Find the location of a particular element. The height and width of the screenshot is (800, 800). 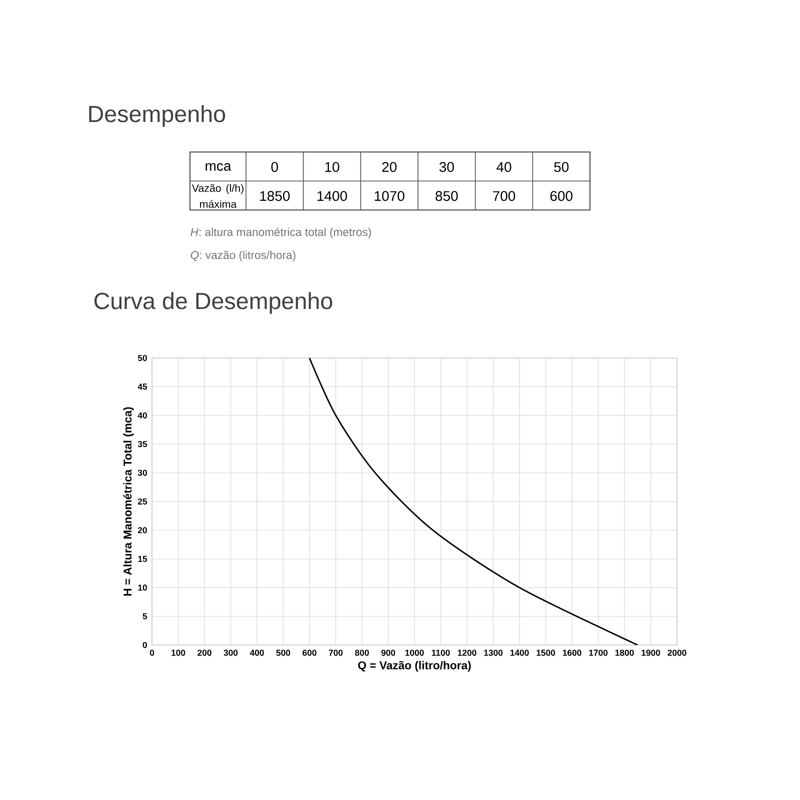

y-axis-title: H = Altura Manométrica Total (mca) is located at coordinates (128, 501).